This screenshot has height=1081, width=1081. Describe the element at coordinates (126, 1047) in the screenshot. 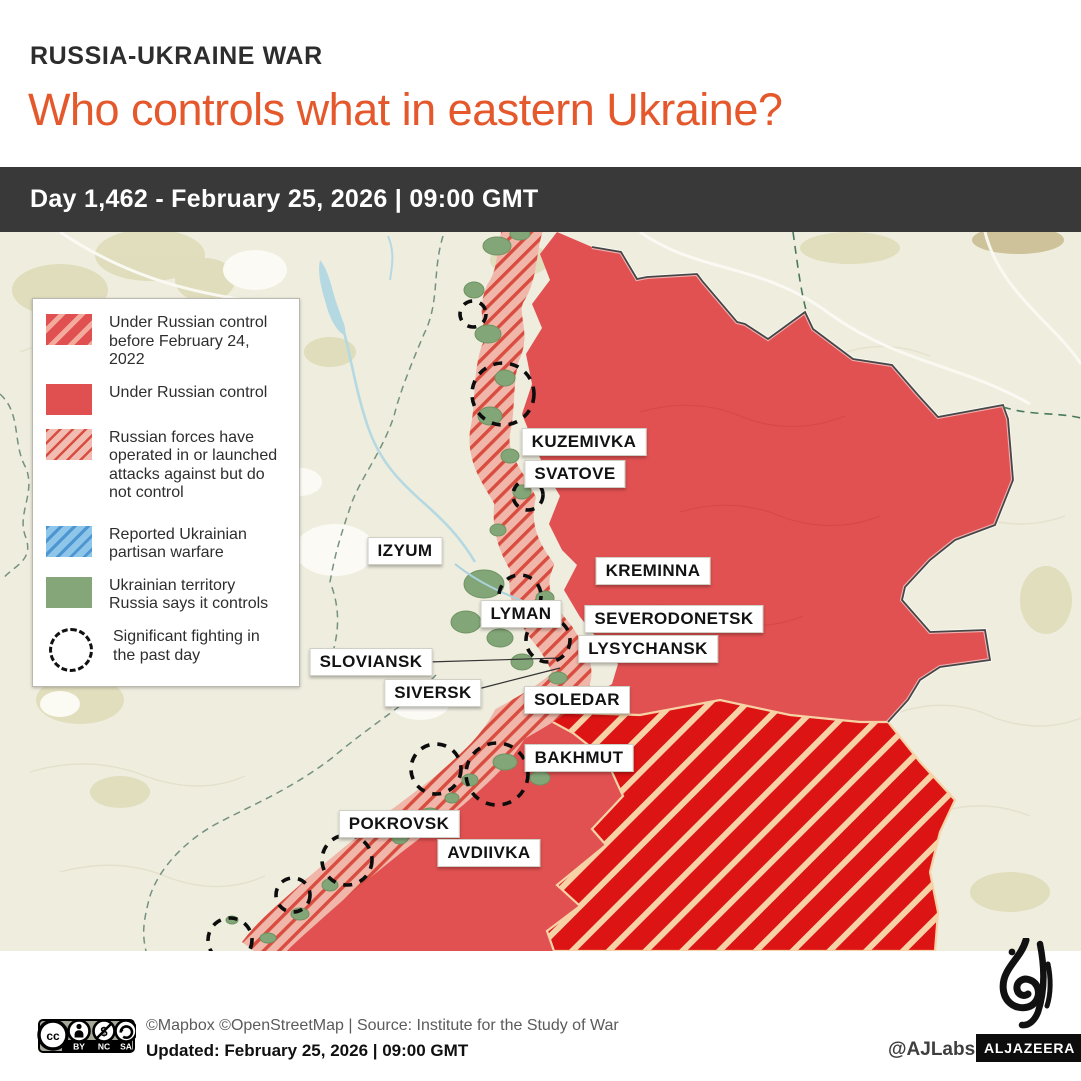

I see `svg-text: SA` at that location.